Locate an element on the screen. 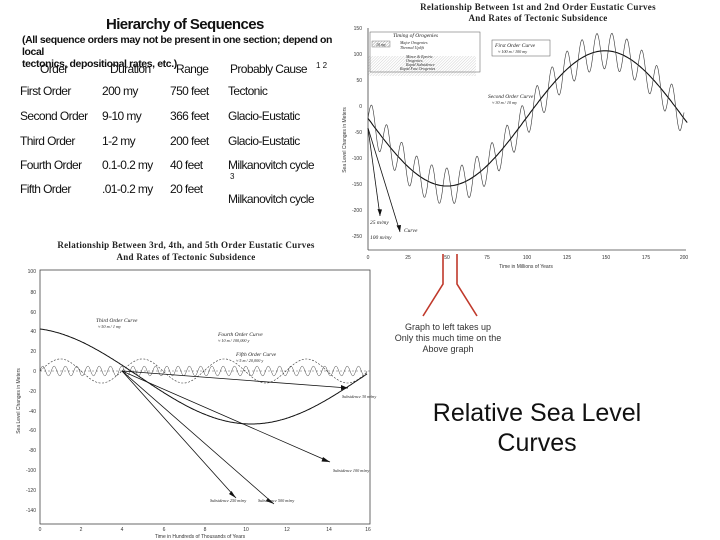 The width and height of the screenshot is (720, 540). row-duration: 9-10 my is located at coordinates (122, 116).